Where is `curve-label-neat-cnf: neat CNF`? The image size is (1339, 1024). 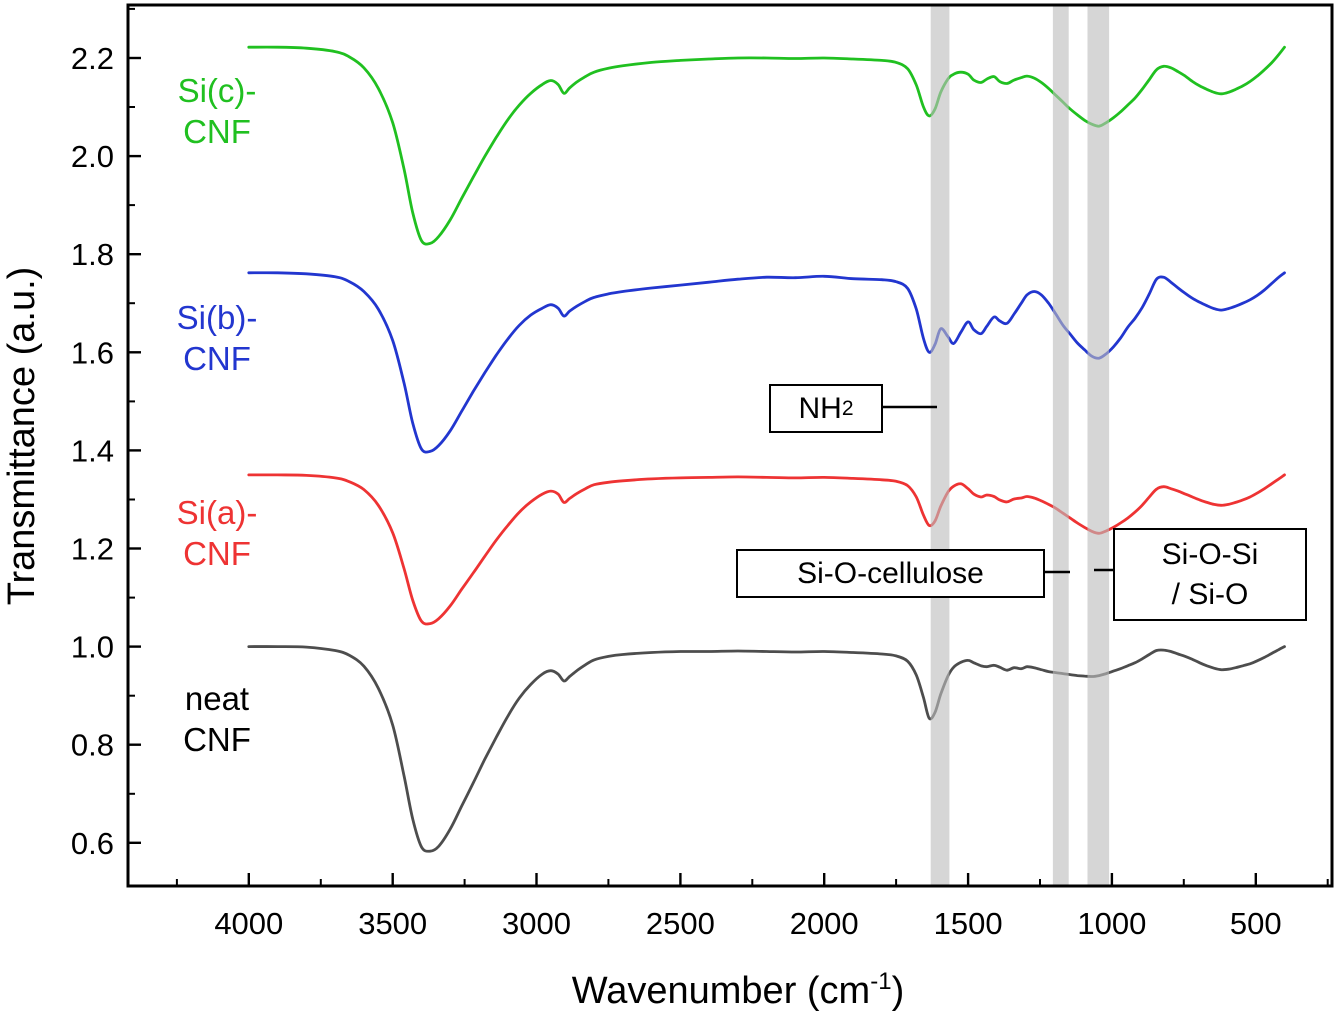 curve-label-neat-cnf: neat CNF is located at coordinates (217, 719).